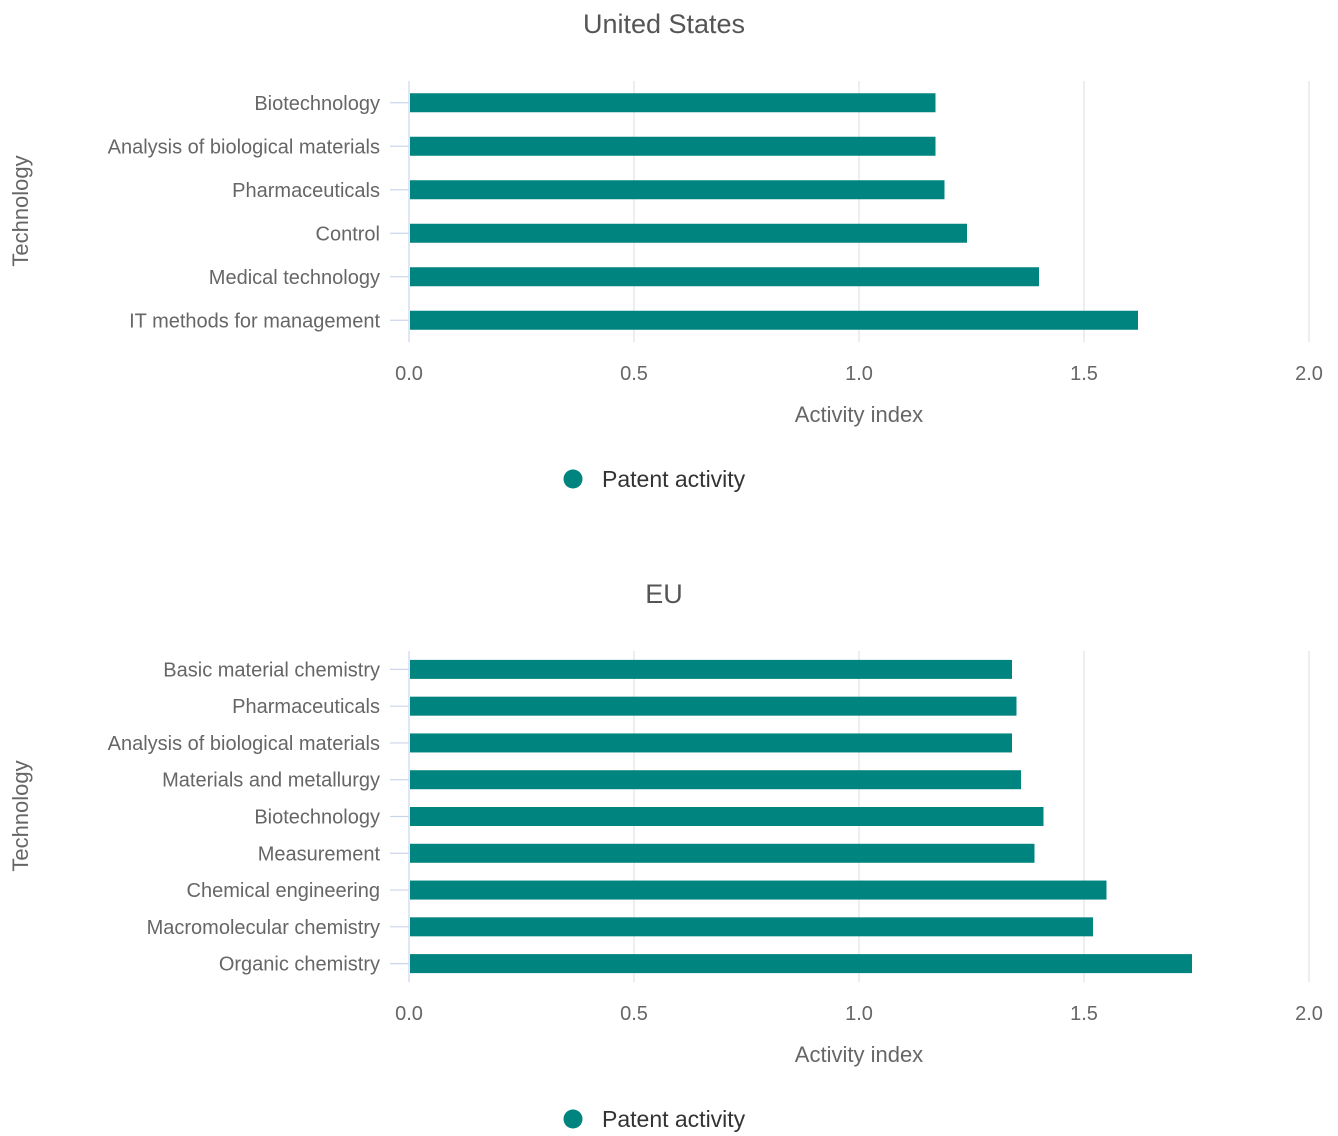 The image size is (1338, 1136). Describe the element at coordinates (271, 781) in the screenshot. I see `category-label: Materials and metallurgy` at that location.